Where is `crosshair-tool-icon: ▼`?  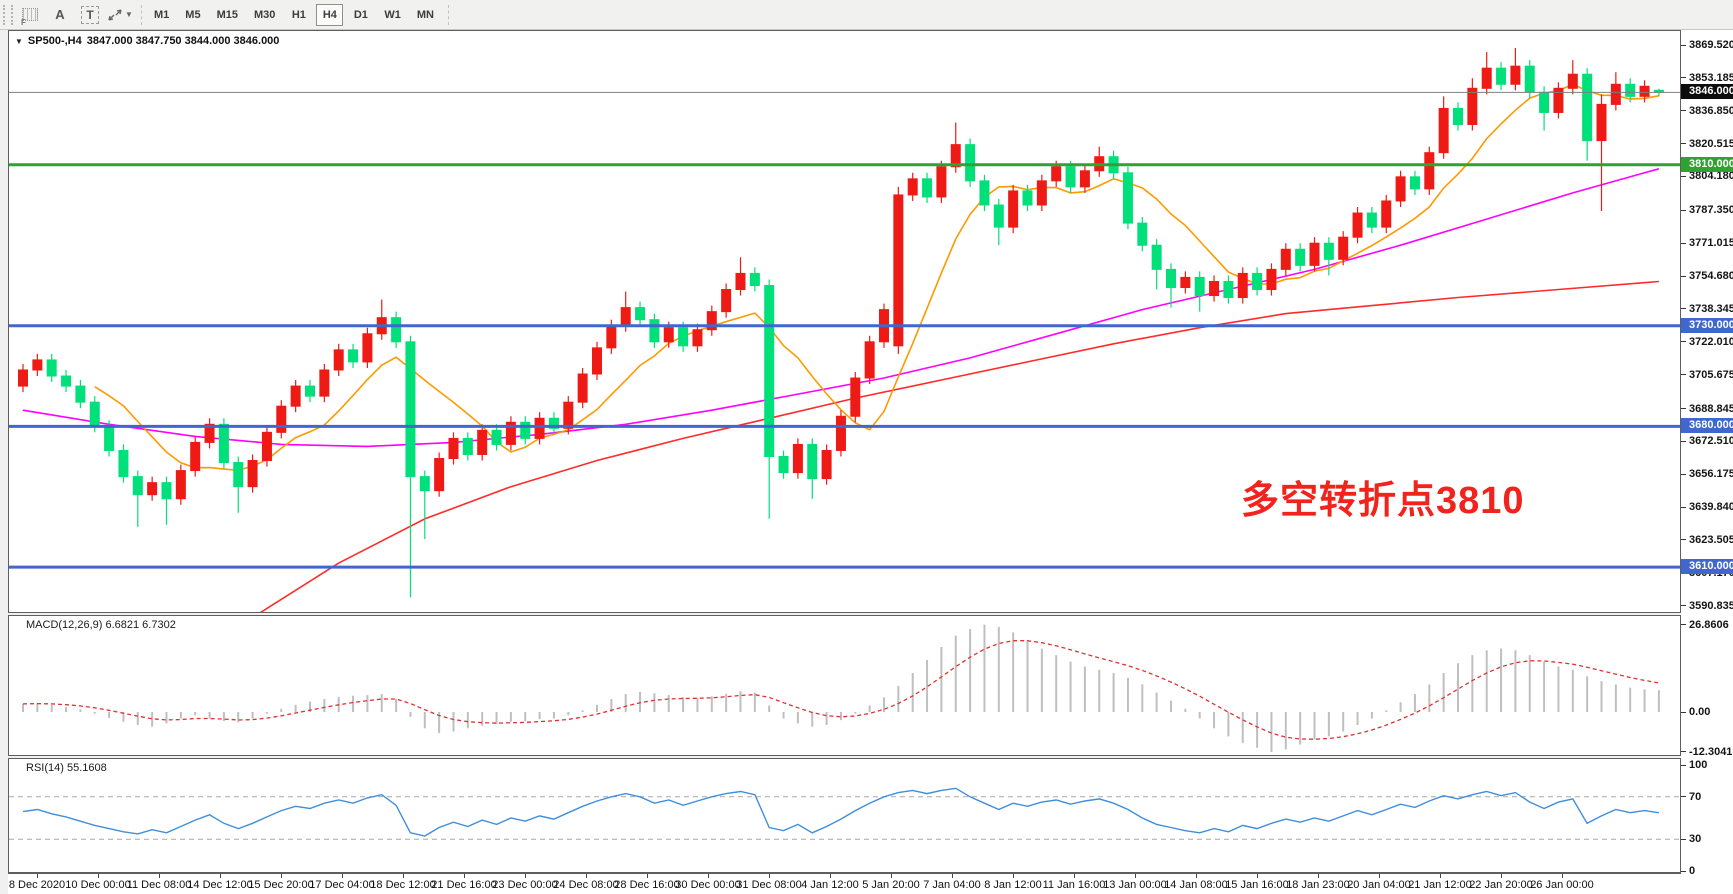
crosshair-tool-icon: ▼ is located at coordinates (120, 15).